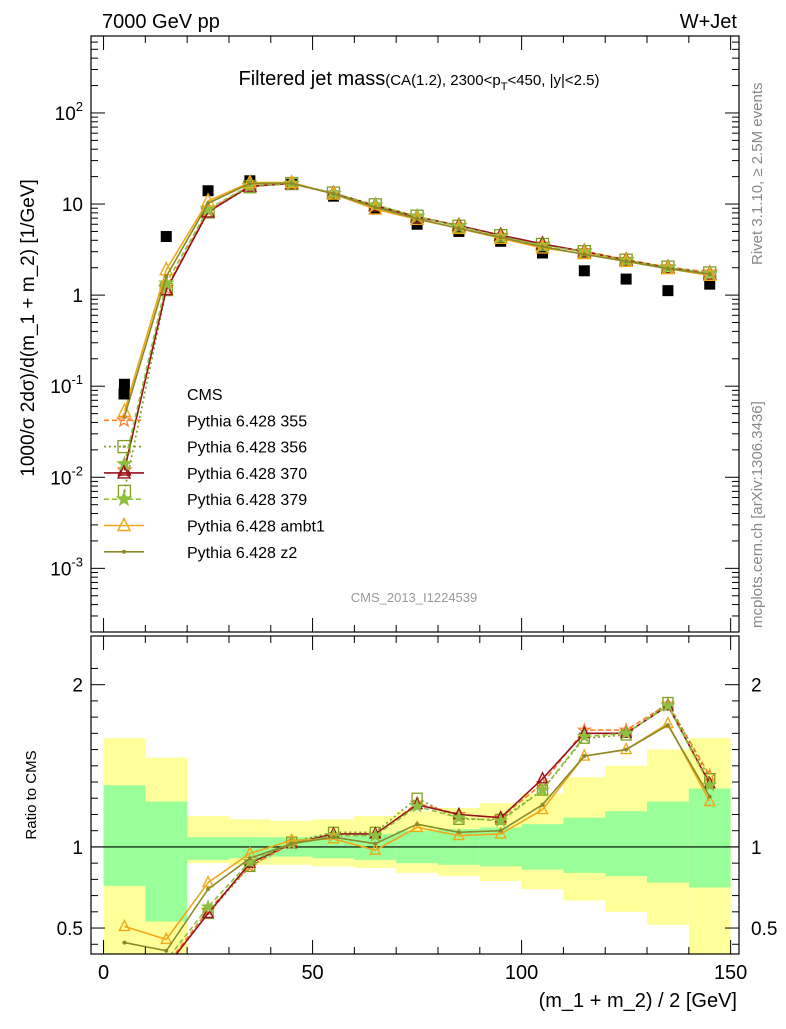 Image resolution: width=786 pixels, height=1029 pixels. Describe the element at coordinates (247, 500) in the screenshot. I see `legend-label: Pythia 6.428 379` at that location.